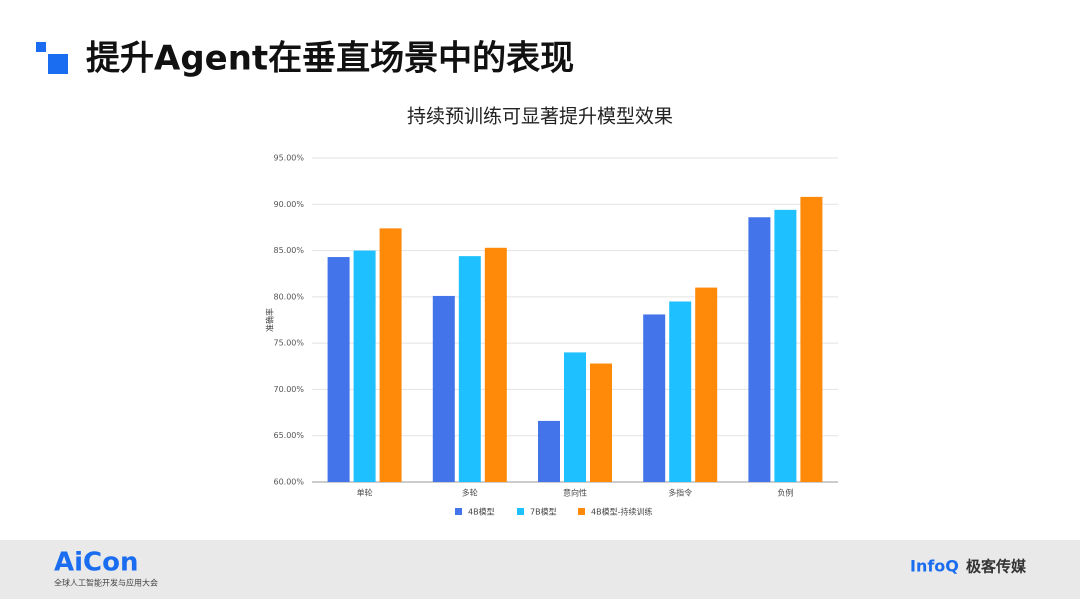 The height and width of the screenshot is (599, 1080). Describe the element at coordinates (288, 435) in the screenshot. I see `y-tick-label: 65.00%` at that location.